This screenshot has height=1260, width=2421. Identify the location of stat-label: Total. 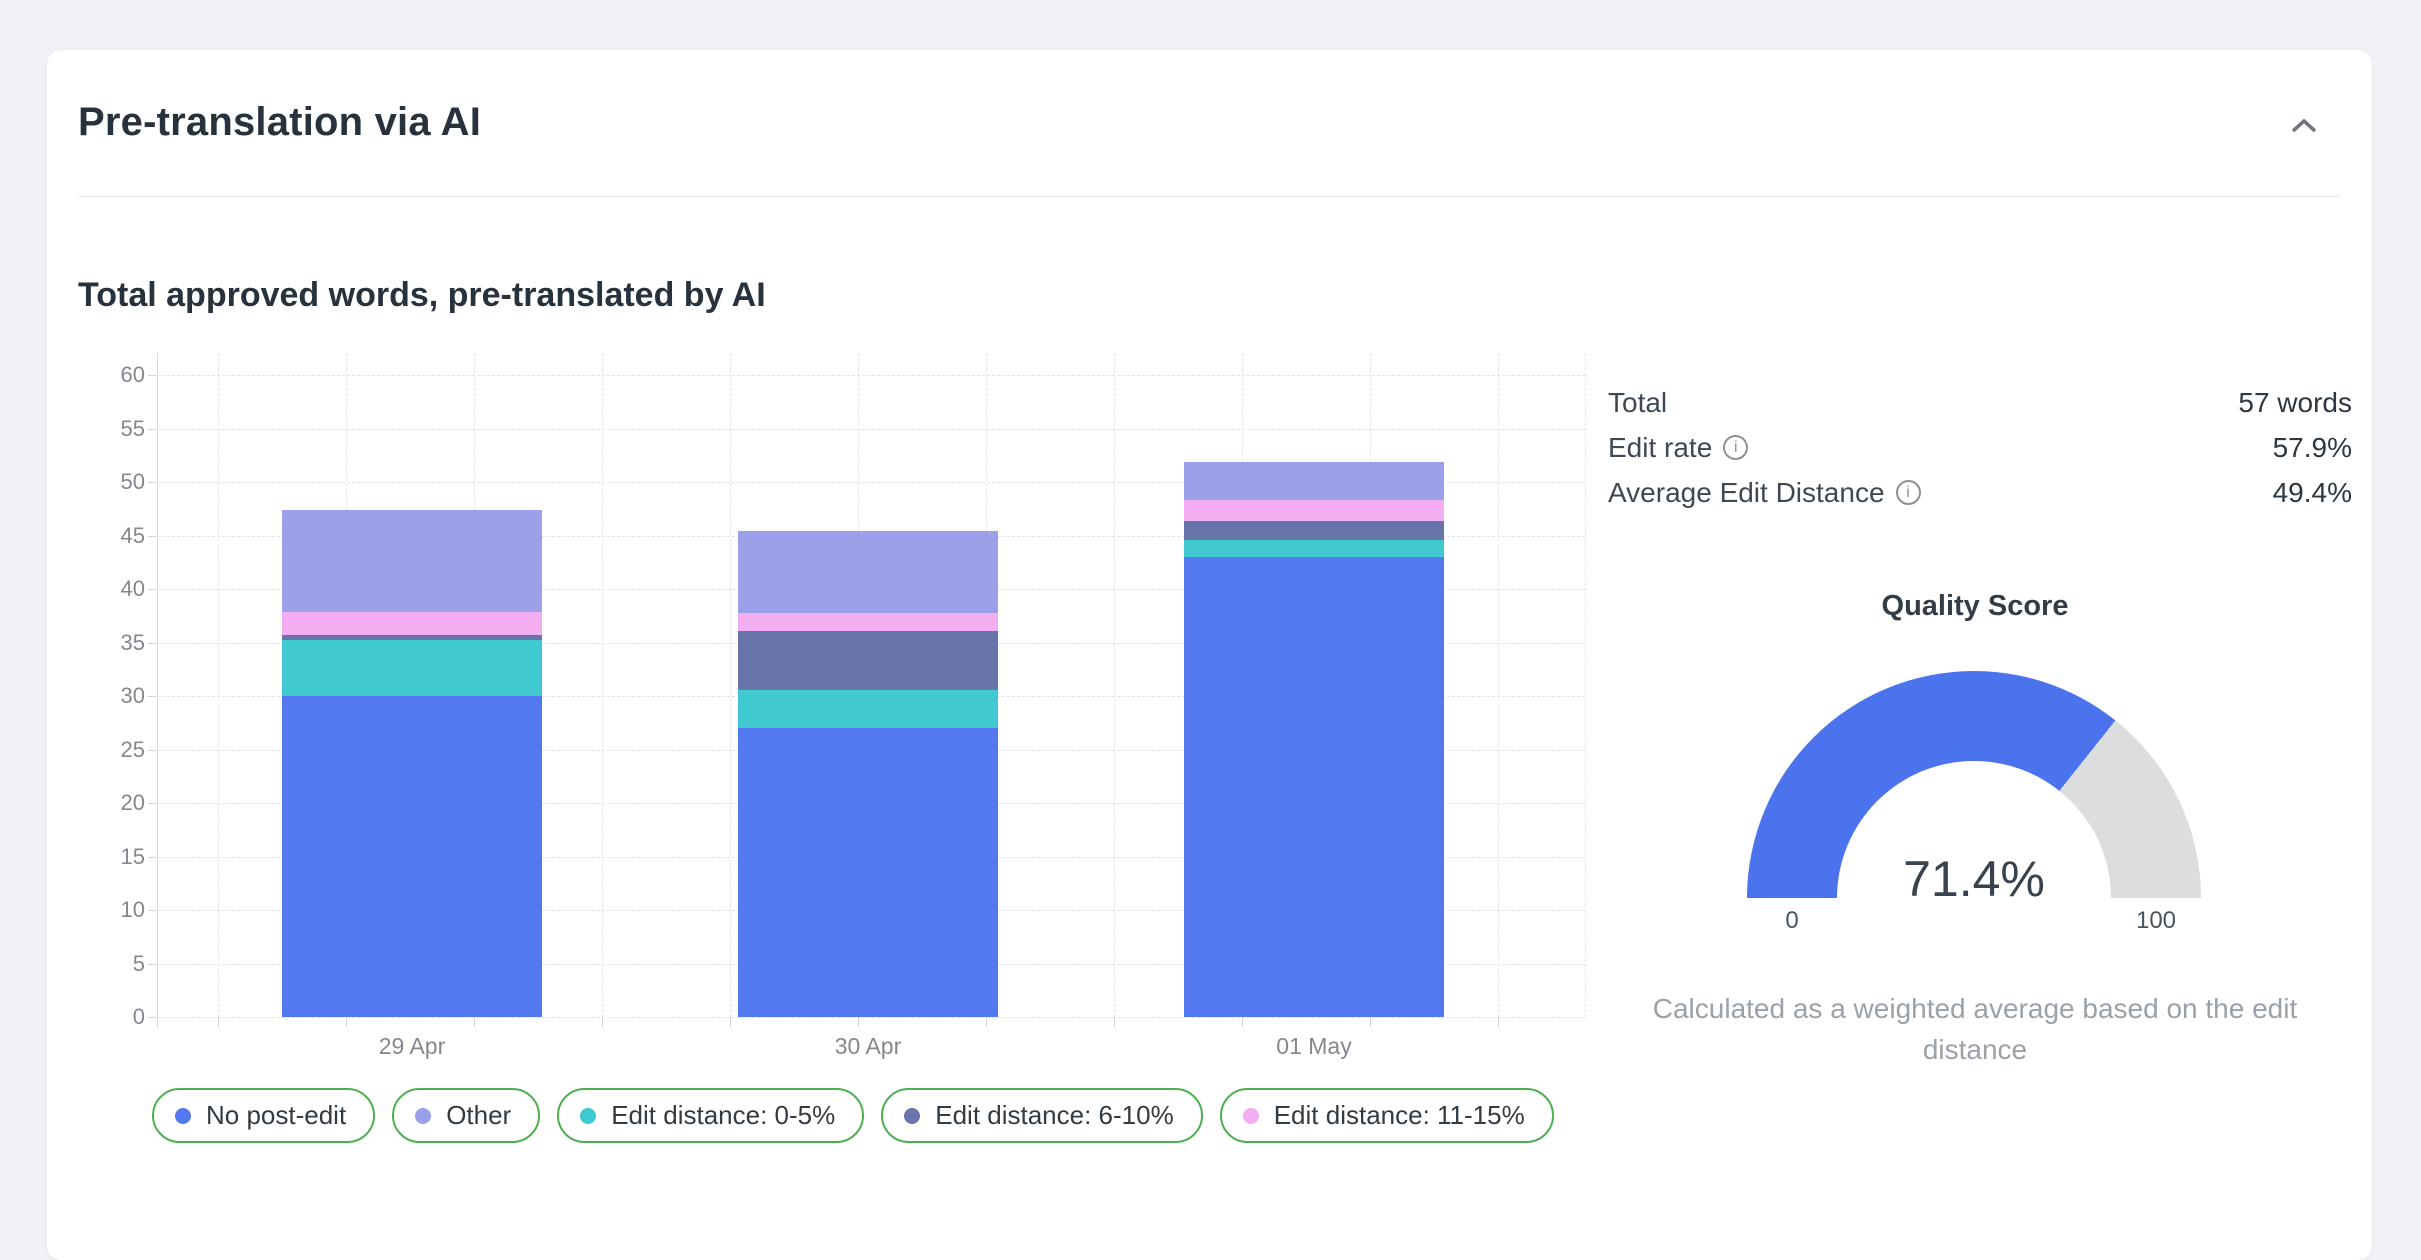
(1637, 403).